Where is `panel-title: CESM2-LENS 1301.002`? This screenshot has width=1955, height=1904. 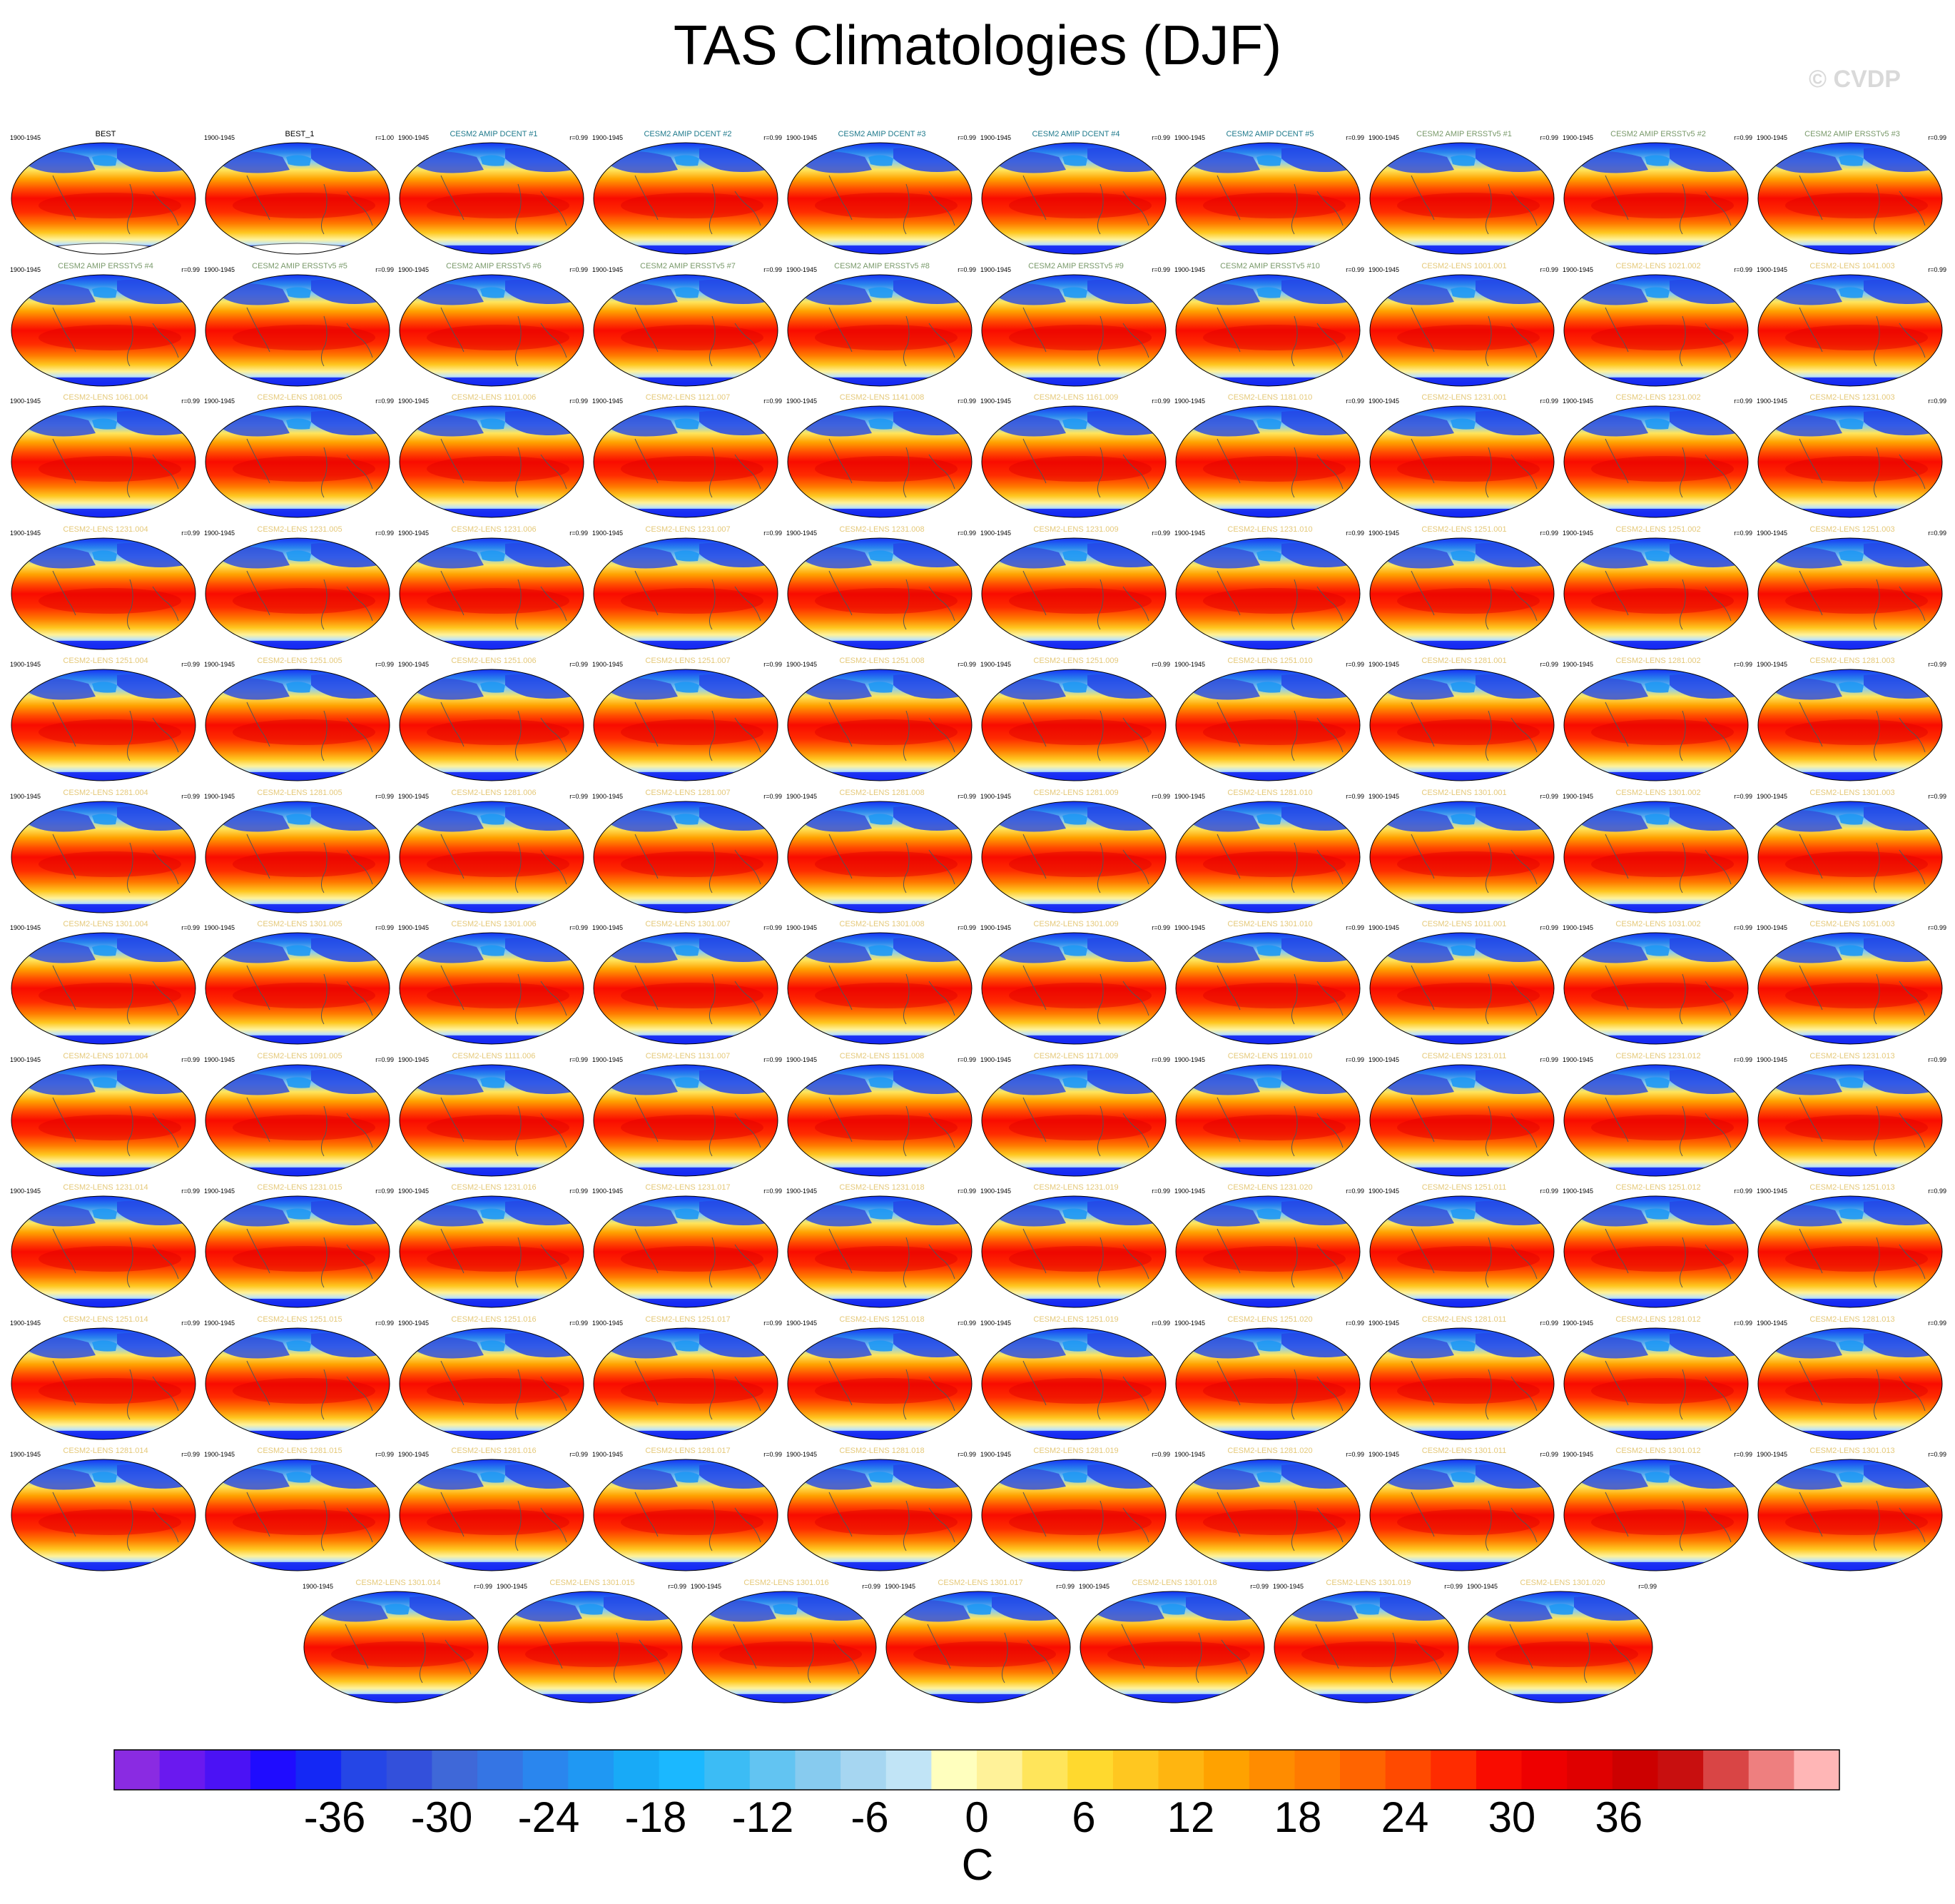
panel-title: CESM2-LENS 1301.002 is located at coordinates (1658, 792).